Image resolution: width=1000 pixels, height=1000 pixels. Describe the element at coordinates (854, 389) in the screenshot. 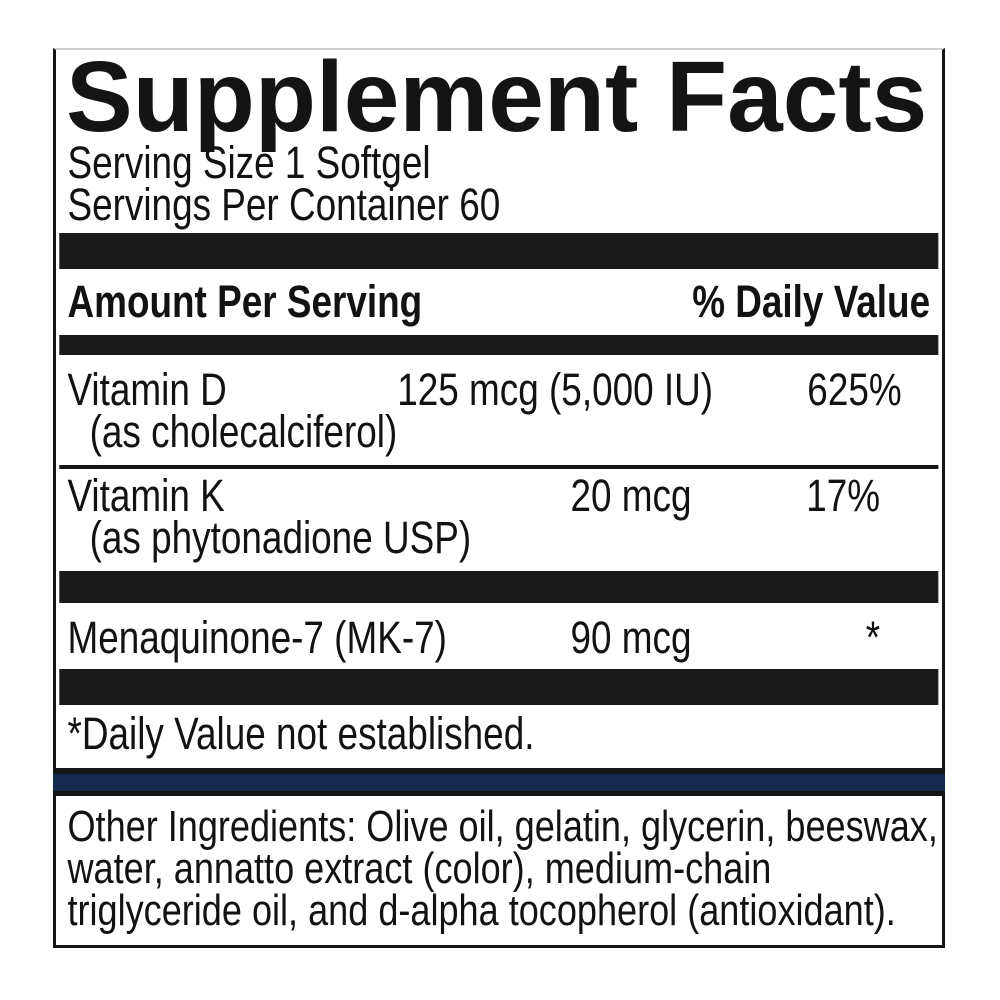

I see `nutrient-daily-value: 625%` at that location.